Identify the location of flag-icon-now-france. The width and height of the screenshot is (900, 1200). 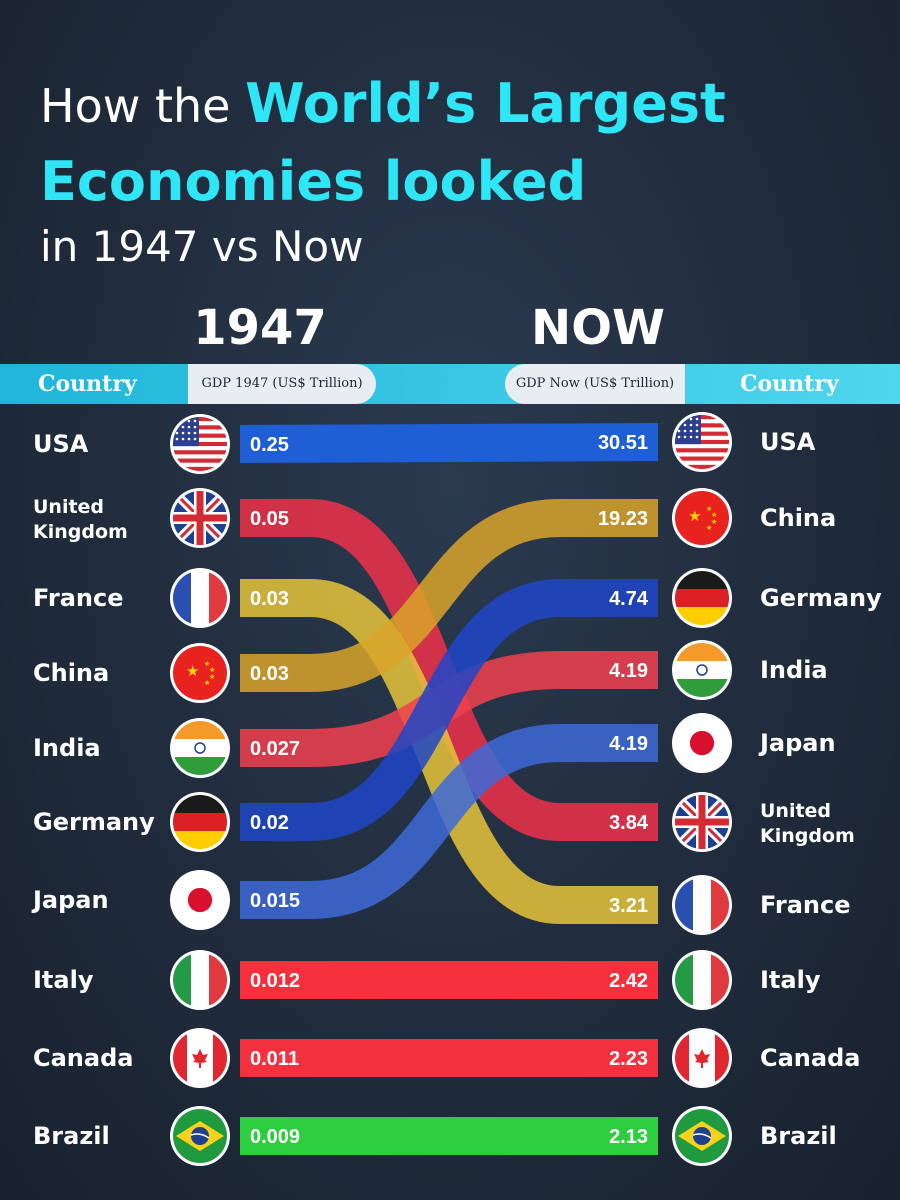
(702, 905).